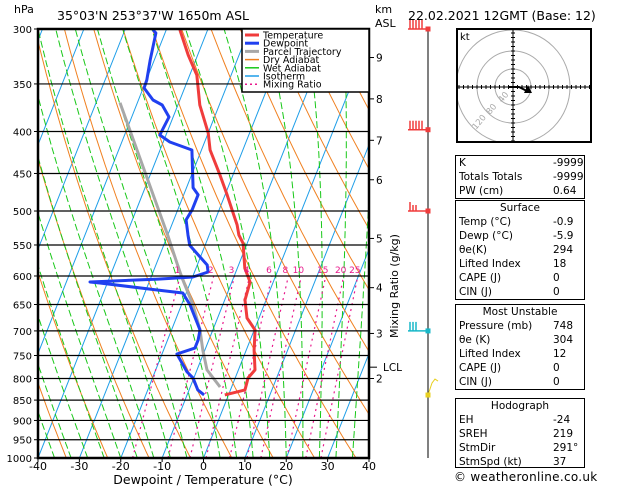 The width and height of the screenshot is (629, 486). Describe the element at coordinates (566, 448) in the screenshot. I see `stats-value: 291°` at that location.